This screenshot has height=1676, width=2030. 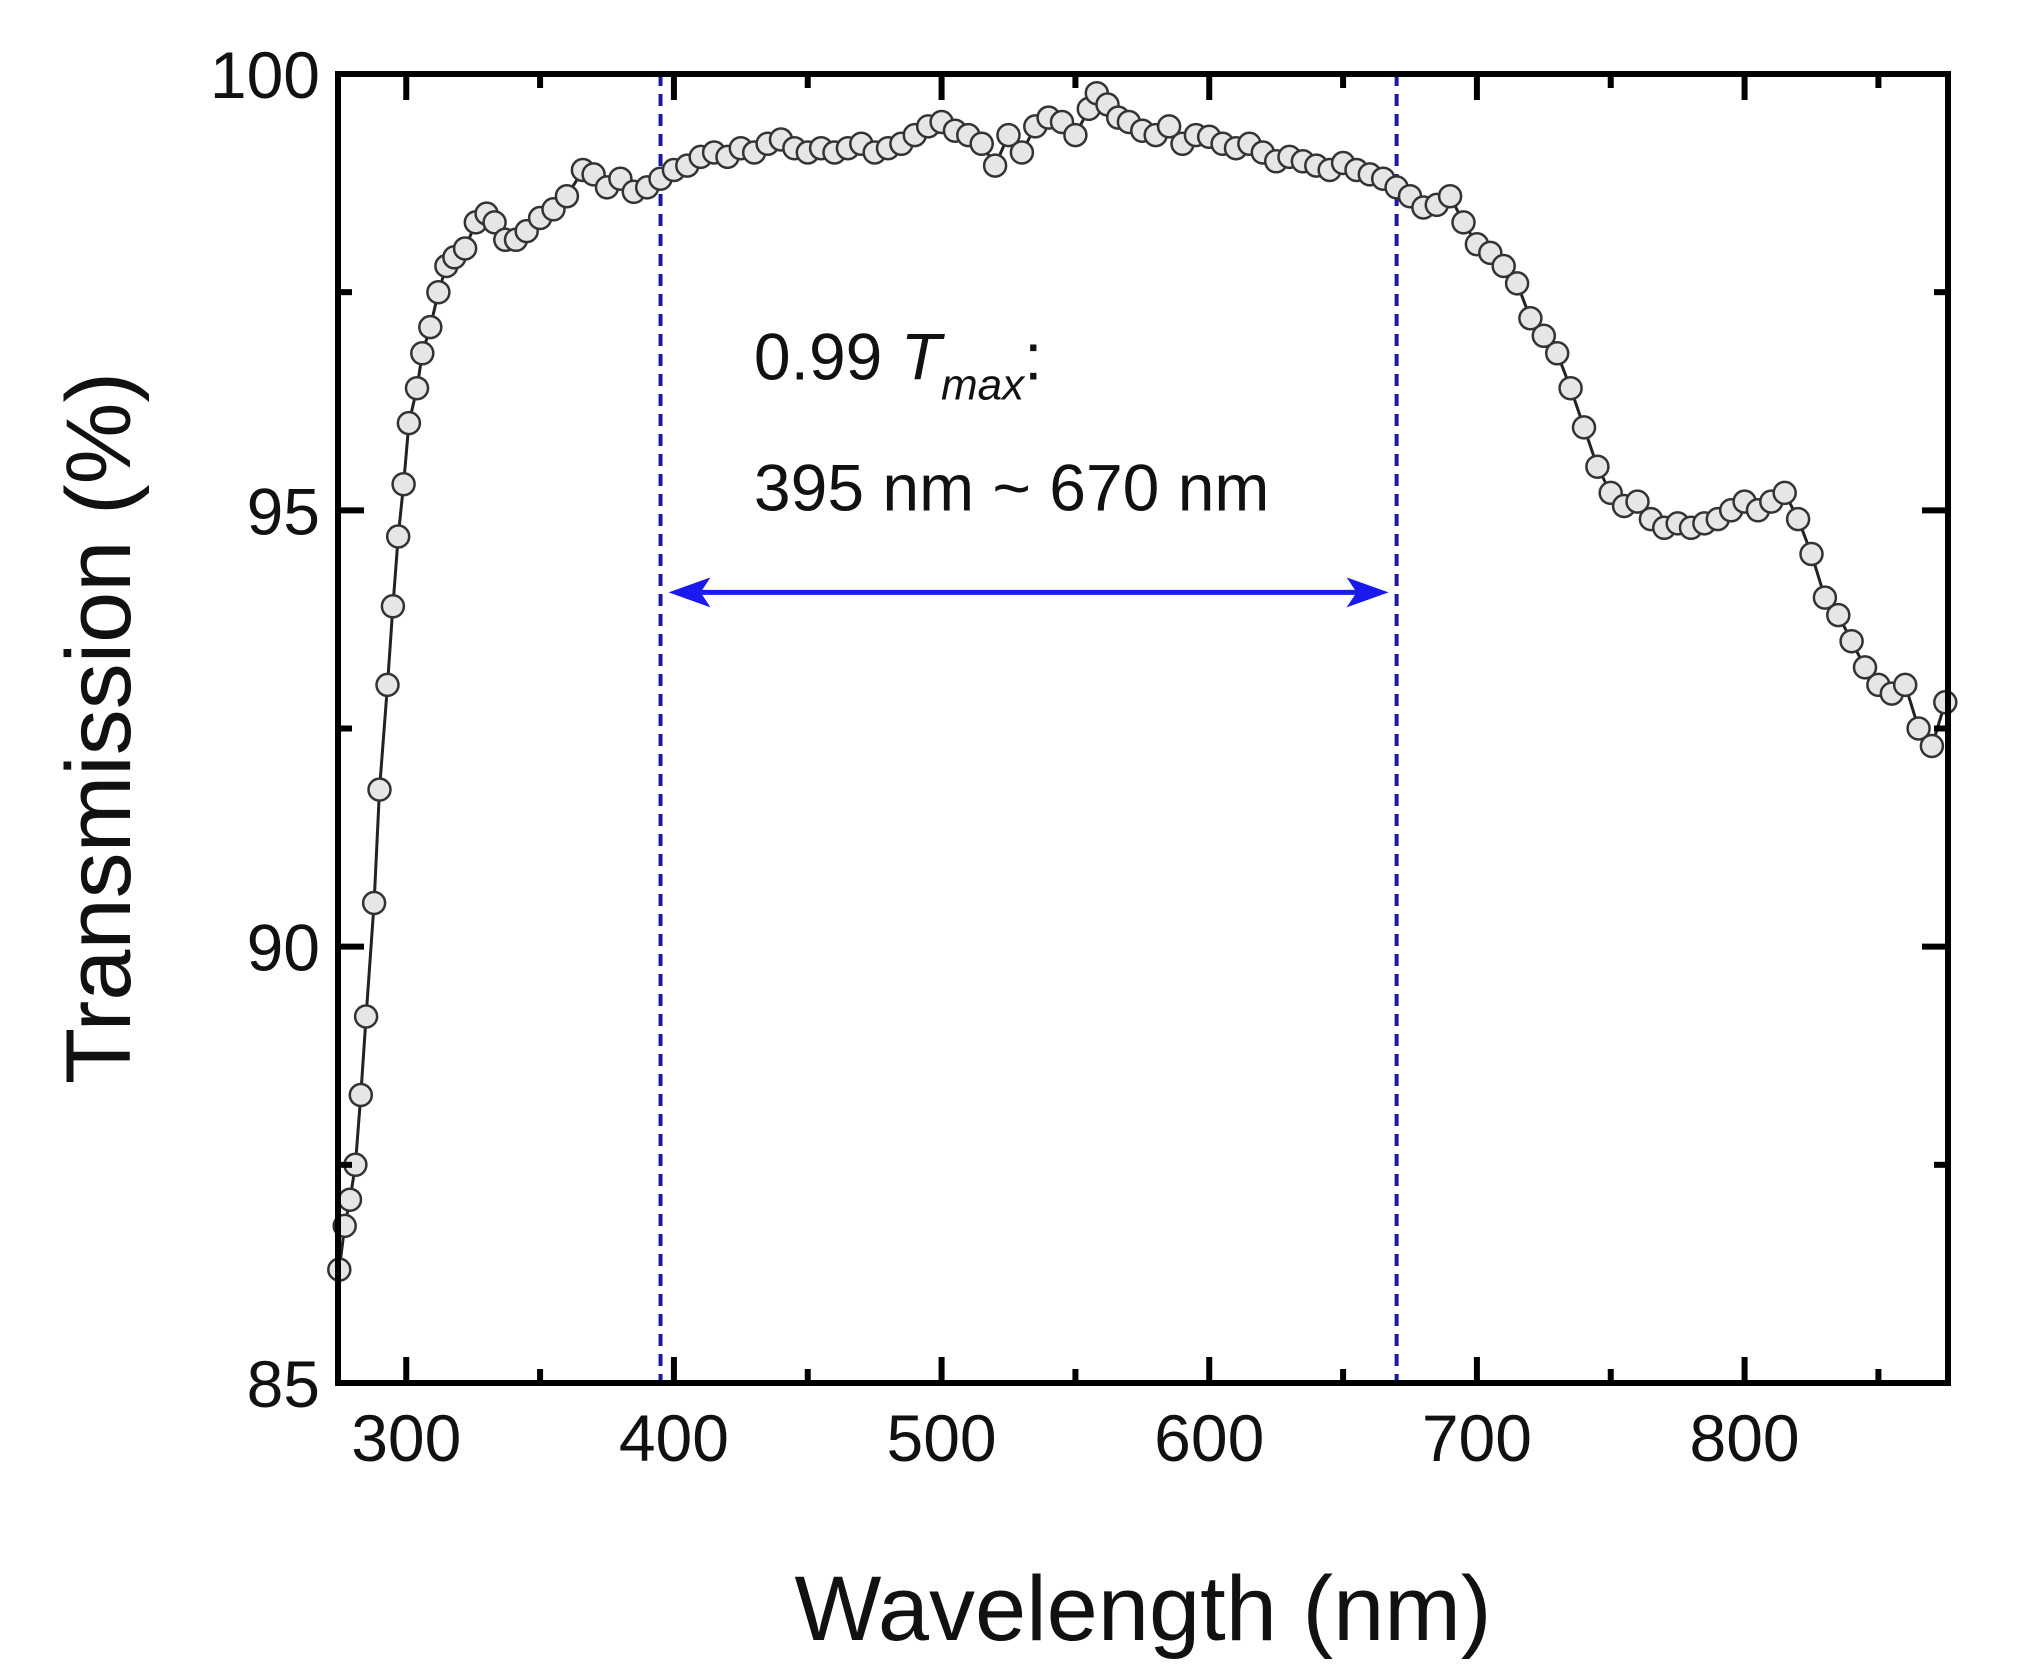 What do you see at coordinates (983, 384) in the screenshot?
I see `annotation-subscript: max` at bounding box center [983, 384].